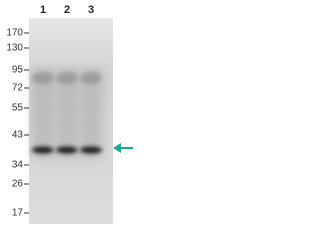 This screenshot has height=240, width=320. Describe the element at coordinates (43, 10) in the screenshot. I see `lane-label: 1` at that location.